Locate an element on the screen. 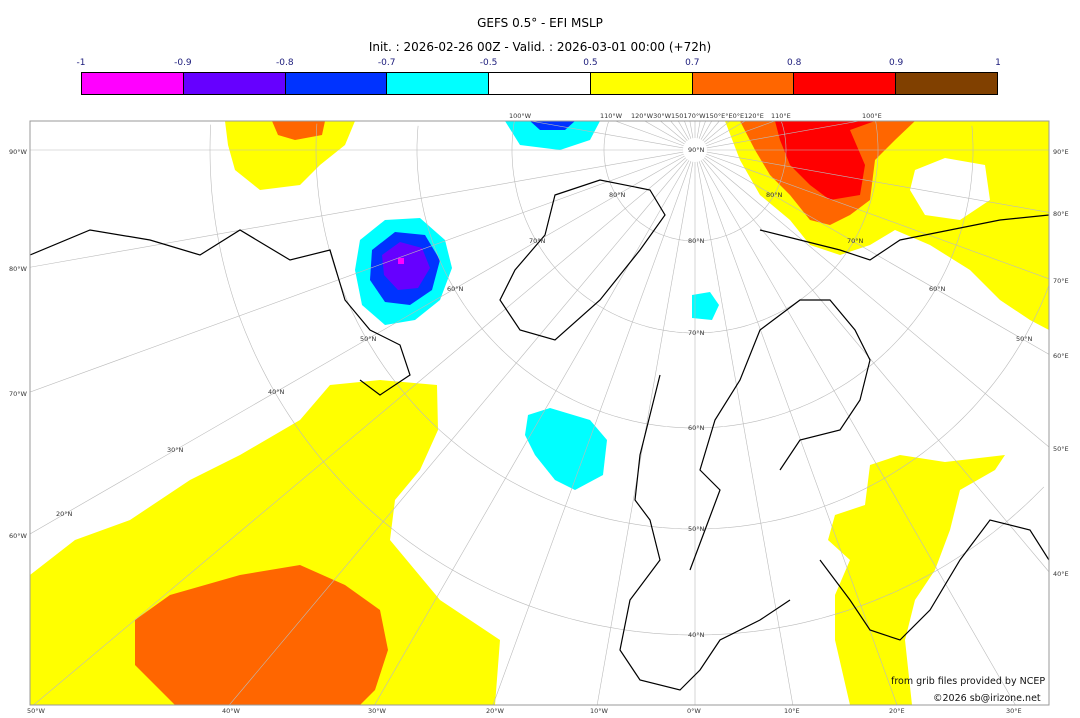 Image resolution: width=1080 pixels, height=718 pixels. copyright-credit: ©2026 sb@irizone.net is located at coordinates (987, 698).